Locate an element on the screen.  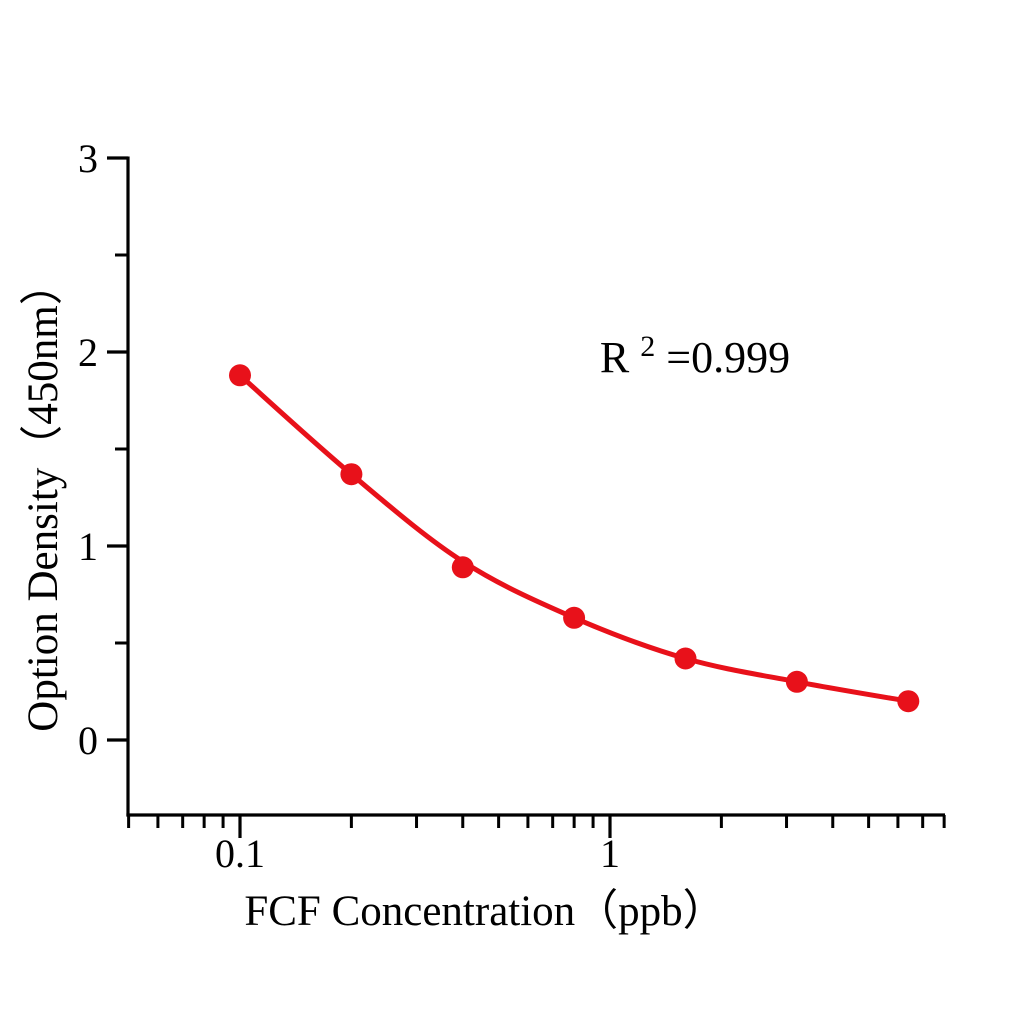
x-axis-tick-labels: 0.1 1 is located at coordinates (417, 853).